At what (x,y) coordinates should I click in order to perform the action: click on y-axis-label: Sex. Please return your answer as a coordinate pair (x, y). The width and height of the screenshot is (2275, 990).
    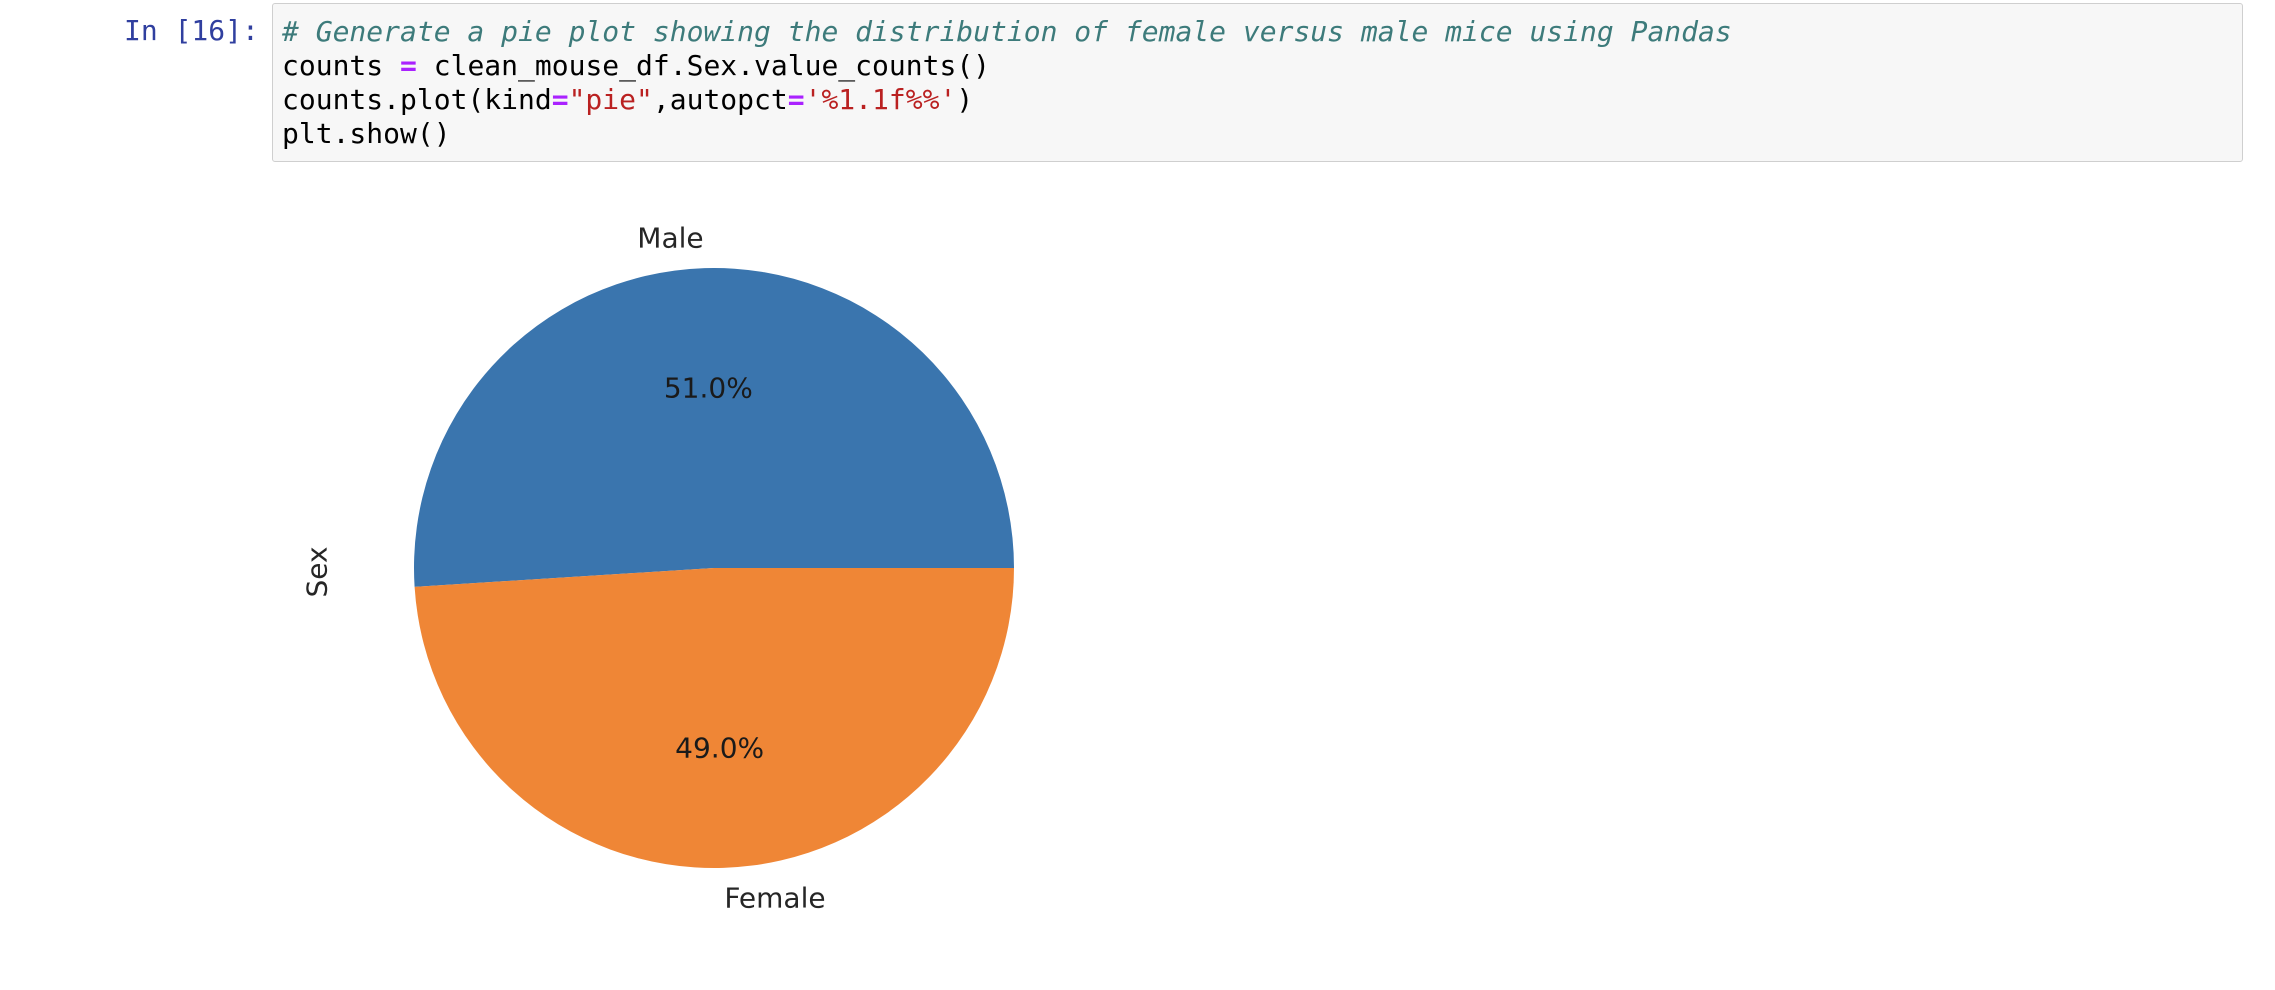
    Looking at the image, I should click on (317, 571).